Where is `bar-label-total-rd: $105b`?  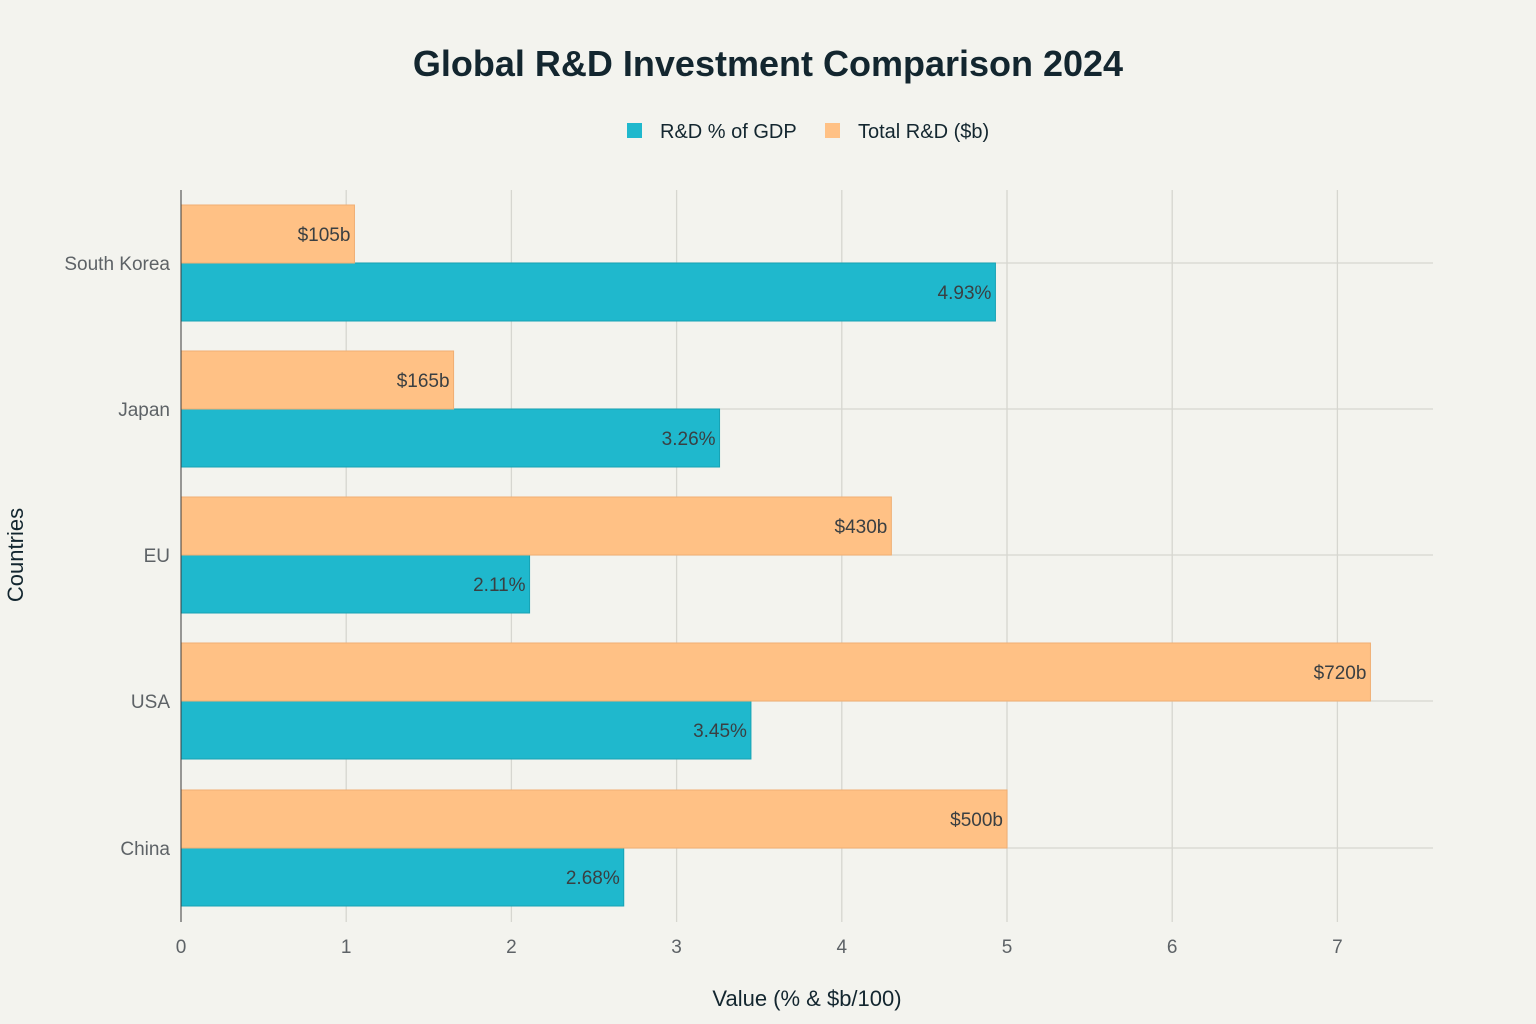
bar-label-total-rd: $105b is located at coordinates (324, 235).